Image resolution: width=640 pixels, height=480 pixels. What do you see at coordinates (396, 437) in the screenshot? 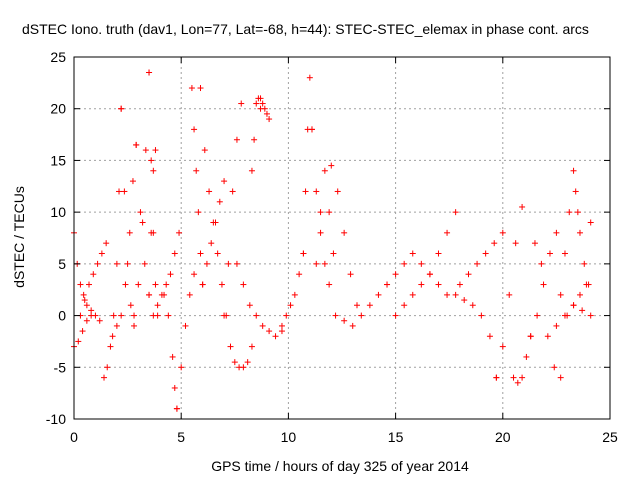
I see `x-tick-label: 15` at bounding box center [396, 437].